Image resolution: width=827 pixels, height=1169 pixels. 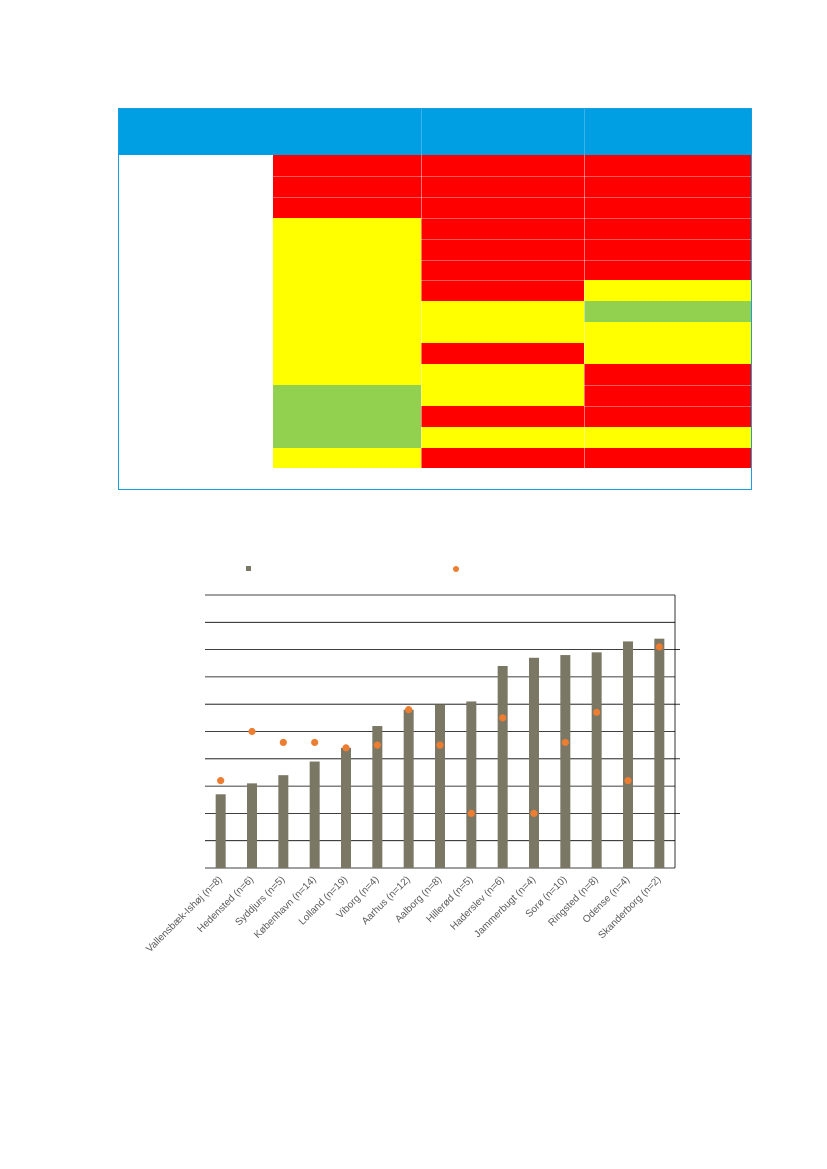 What do you see at coordinates (478, 903) in the screenshot?
I see `x-tick-label: Haderslev (n=6)` at bounding box center [478, 903].